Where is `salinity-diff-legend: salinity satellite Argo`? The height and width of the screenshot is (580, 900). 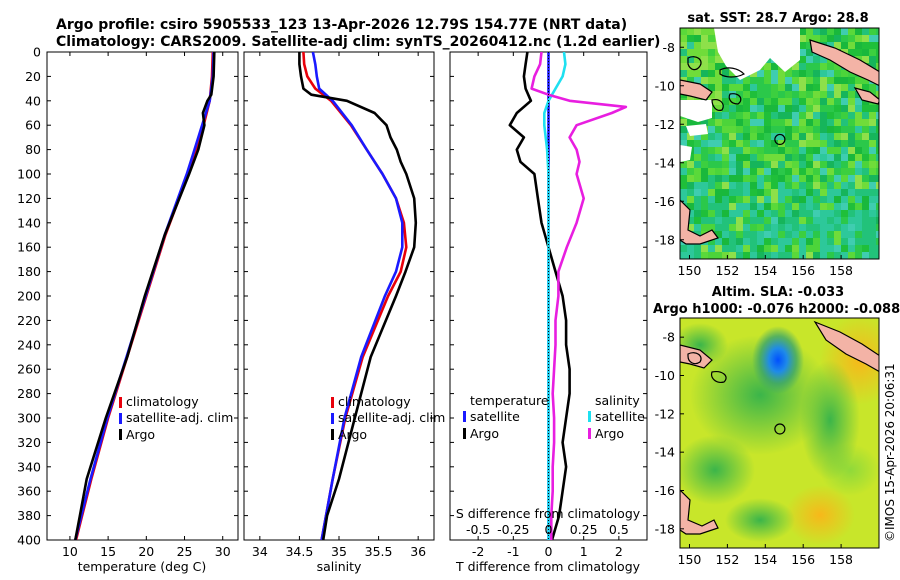 salinity-diff-legend: salinity satellite Argo is located at coordinates (616, 417).